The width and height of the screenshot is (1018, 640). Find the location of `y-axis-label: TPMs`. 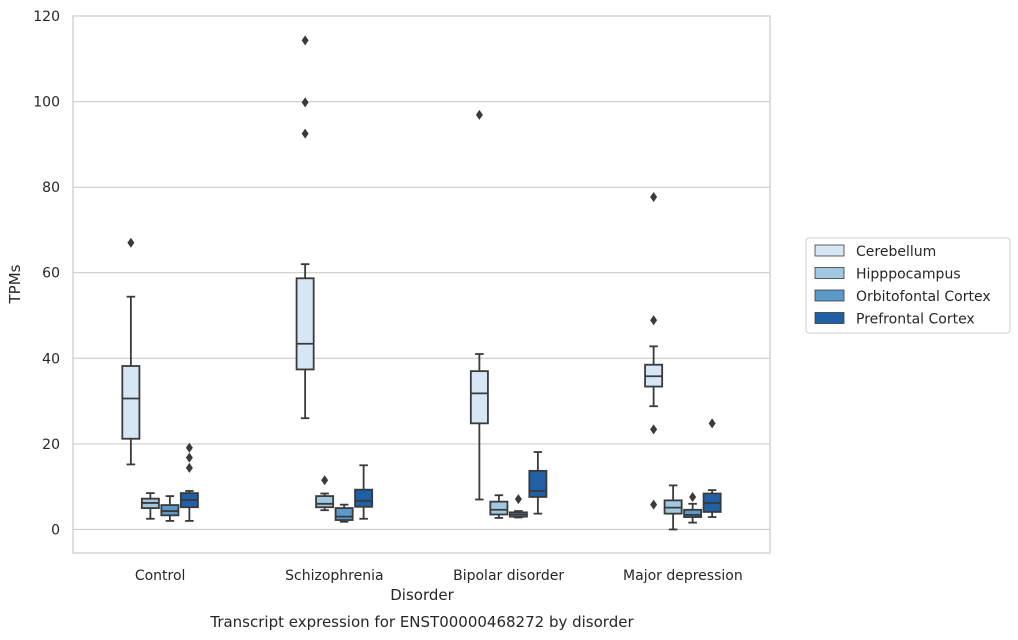

y-axis-label: TPMs is located at coordinates (15, 284).